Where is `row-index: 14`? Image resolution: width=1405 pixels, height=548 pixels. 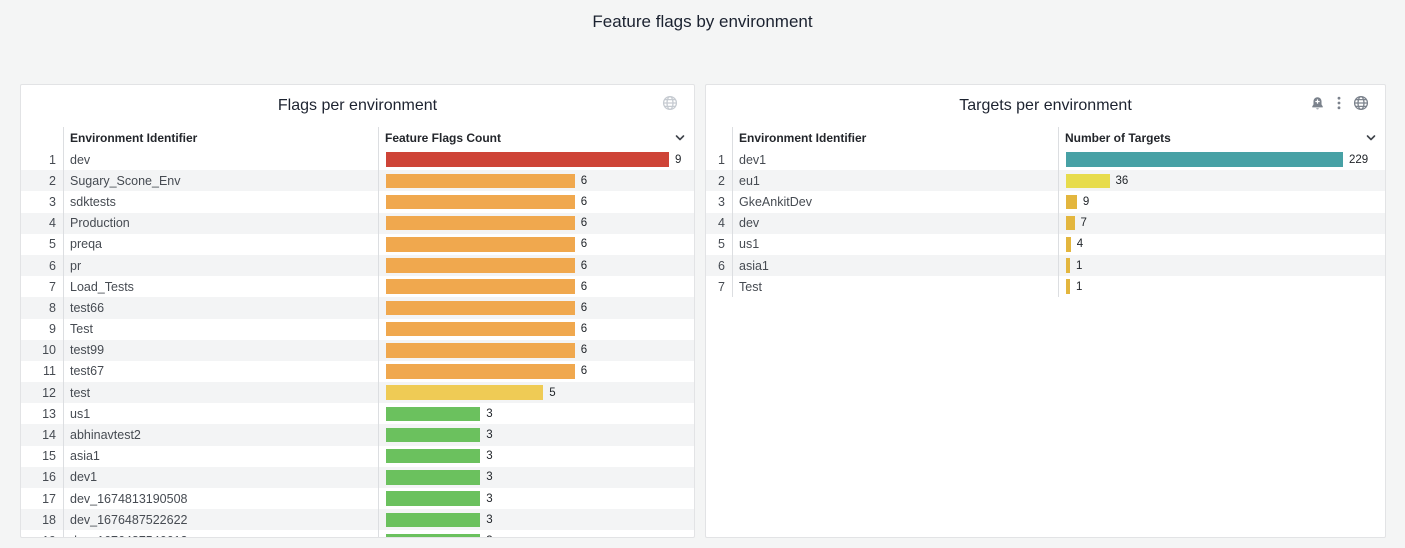
row-index: 14 is located at coordinates (49, 435).